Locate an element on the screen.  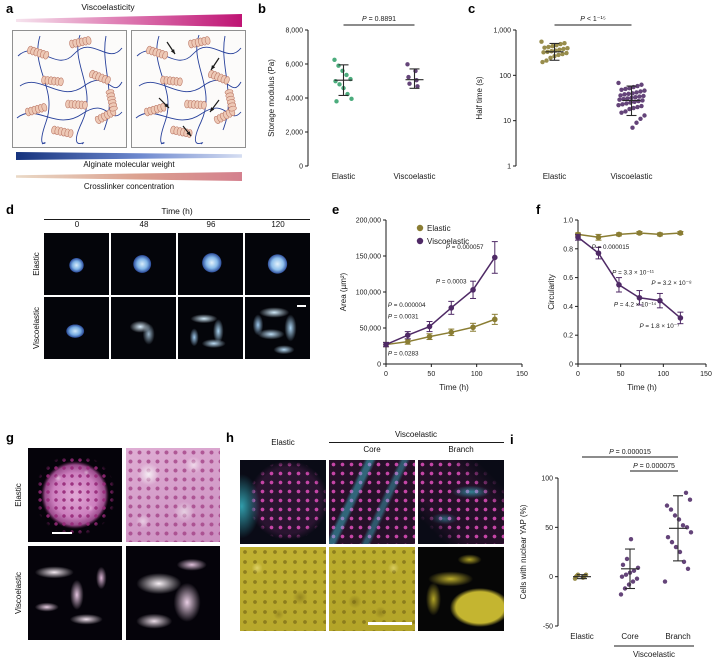
panel-label-b: b is located at coordinates (262, 8).